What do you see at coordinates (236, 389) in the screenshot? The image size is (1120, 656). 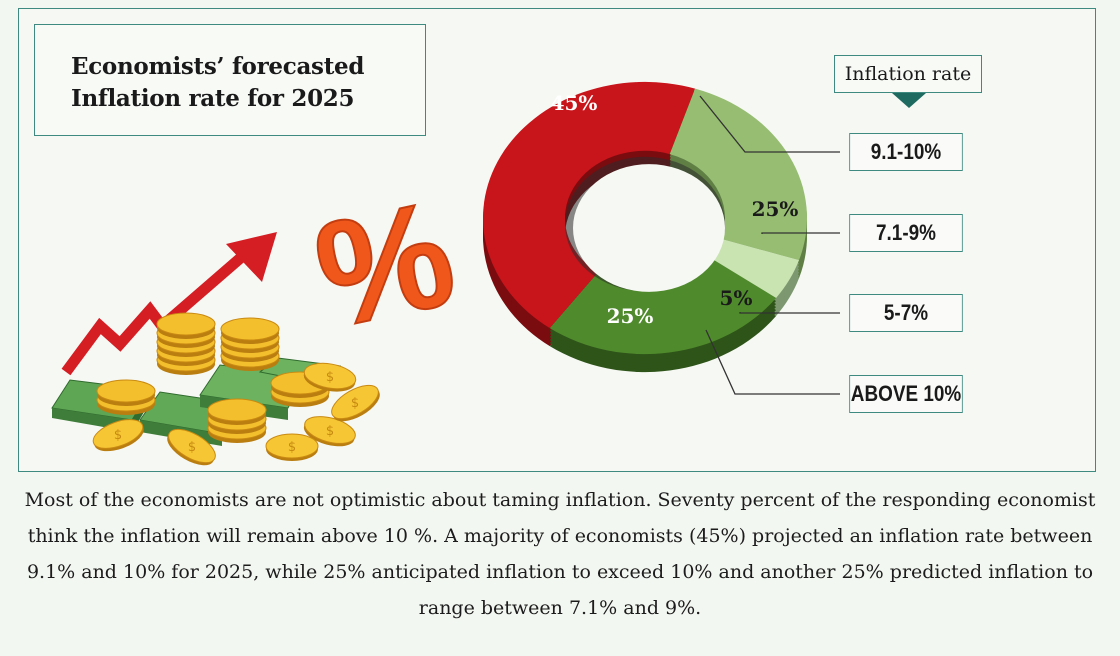 I see `gold-coins-illustration: $ $ $ $ $ $` at bounding box center [236, 389].